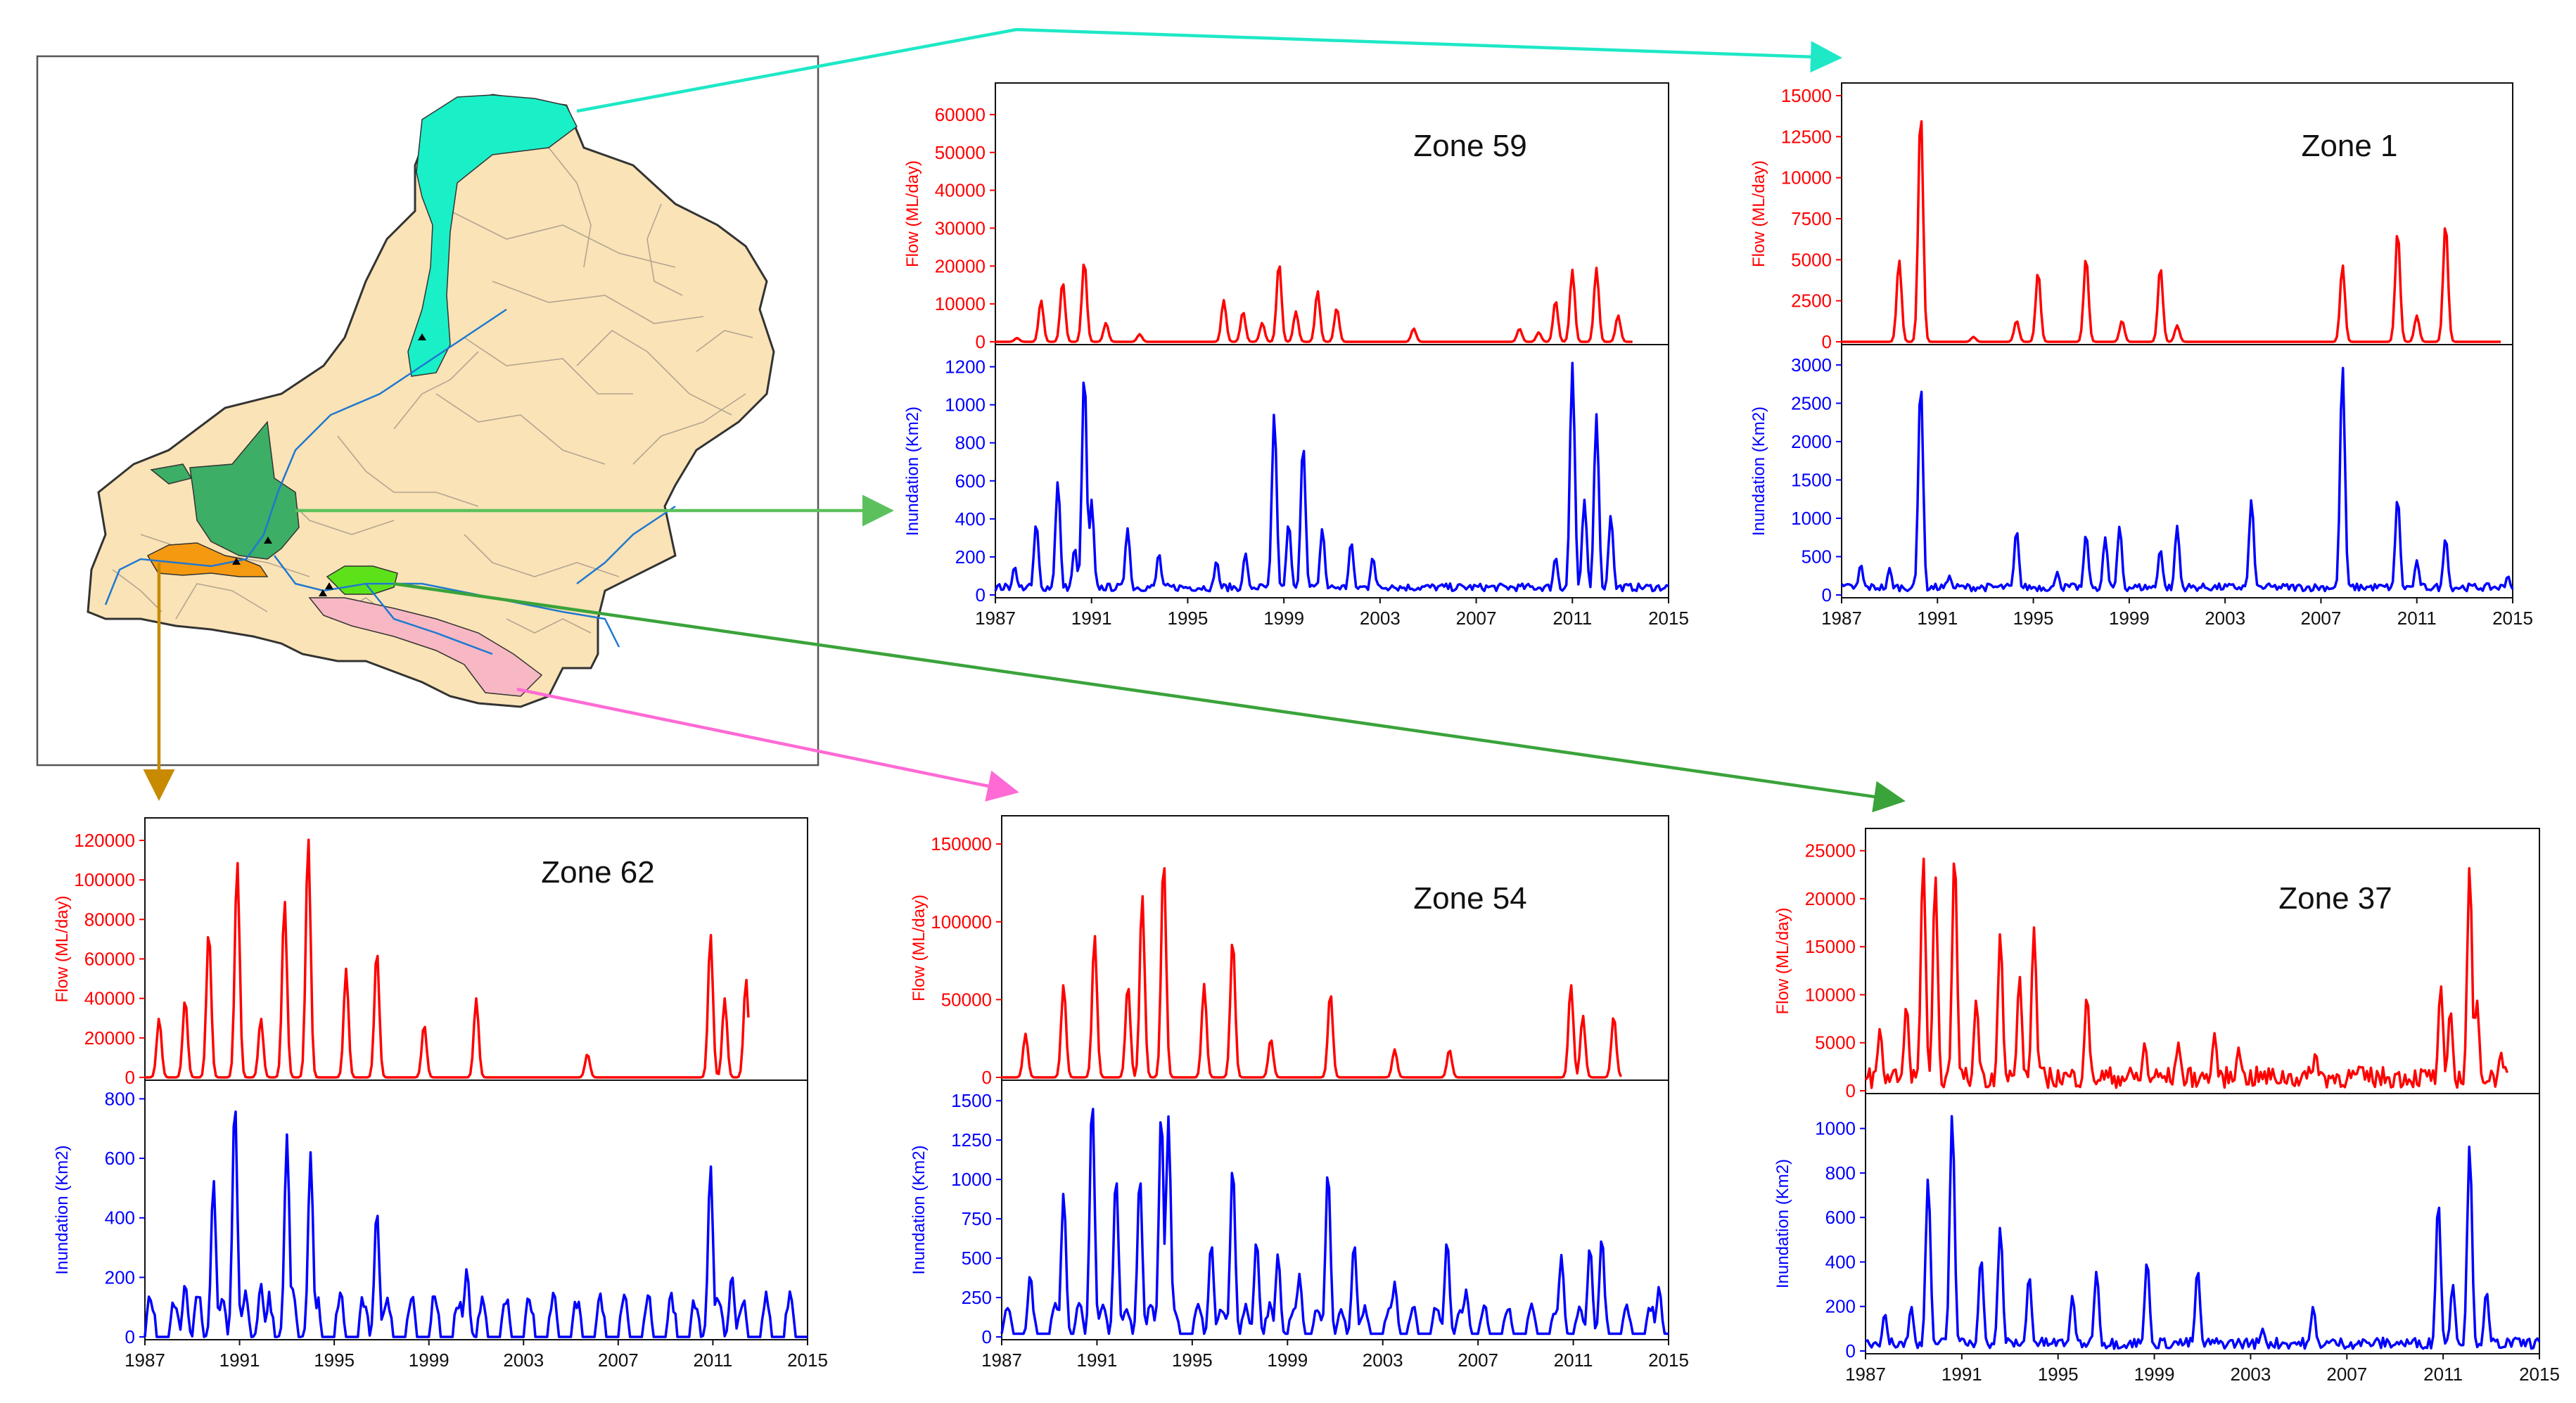  What do you see at coordinates (109, 919) in the screenshot?
I see `y-tick-label: 80000` at bounding box center [109, 919].